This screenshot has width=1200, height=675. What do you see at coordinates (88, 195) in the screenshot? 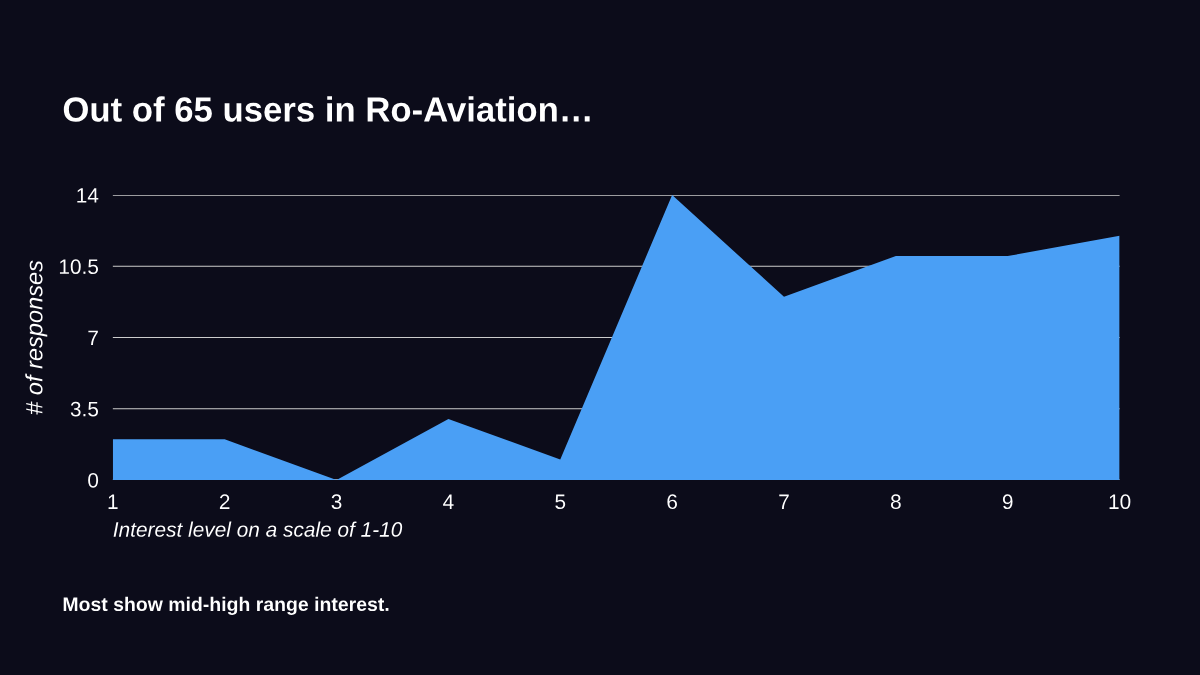
I see `y-tick-label: 14` at bounding box center [88, 195].